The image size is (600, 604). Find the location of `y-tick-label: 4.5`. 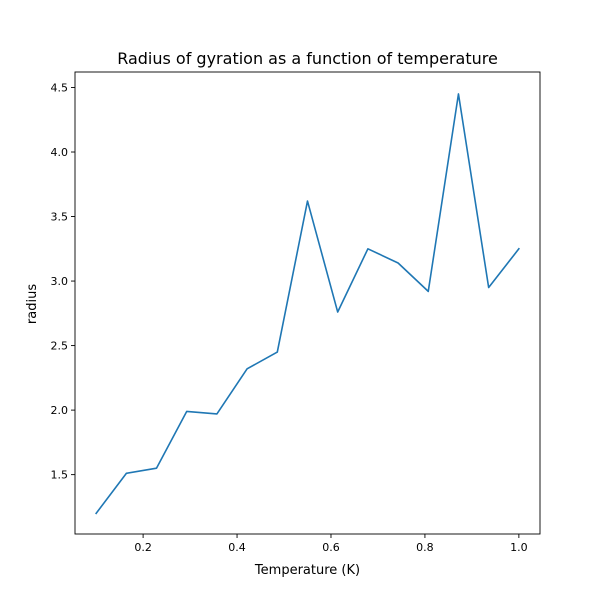

y-tick-label: 4.5 is located at coordinates (60, 87).